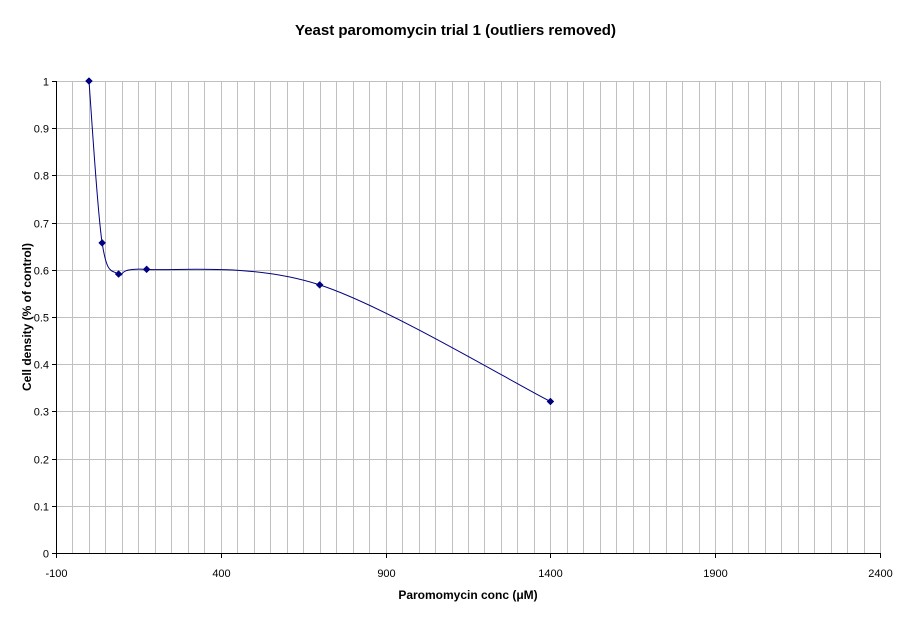 The width and height of the screenshot is (911, 623). I want to click on y-tick-label: 1, so click(46, 83).